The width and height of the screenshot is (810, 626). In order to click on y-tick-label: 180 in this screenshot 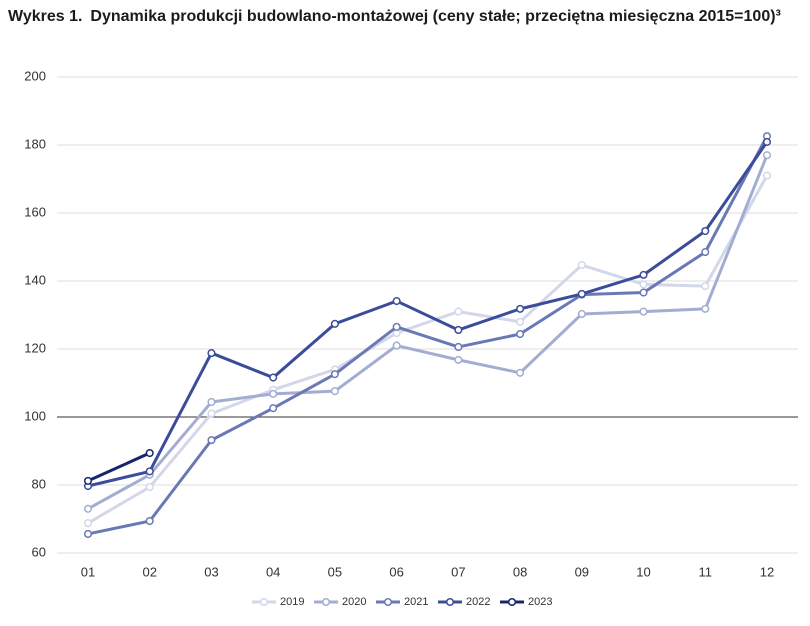, I will do `click(35, 143)`.